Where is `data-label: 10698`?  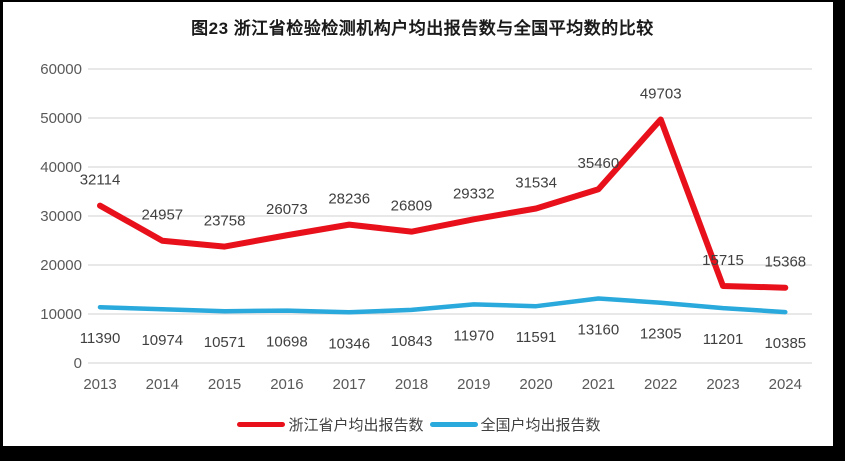
data-label: 10698 is located at coordinates (287, 342).